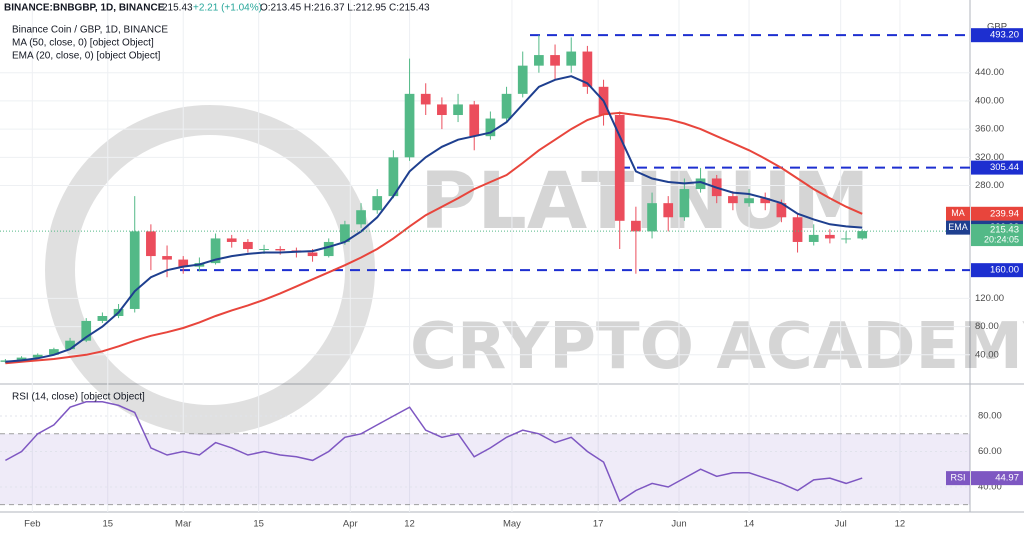 The image size is (1024, 543). I want to click on level-value: 493.20, so click(1004, 35).